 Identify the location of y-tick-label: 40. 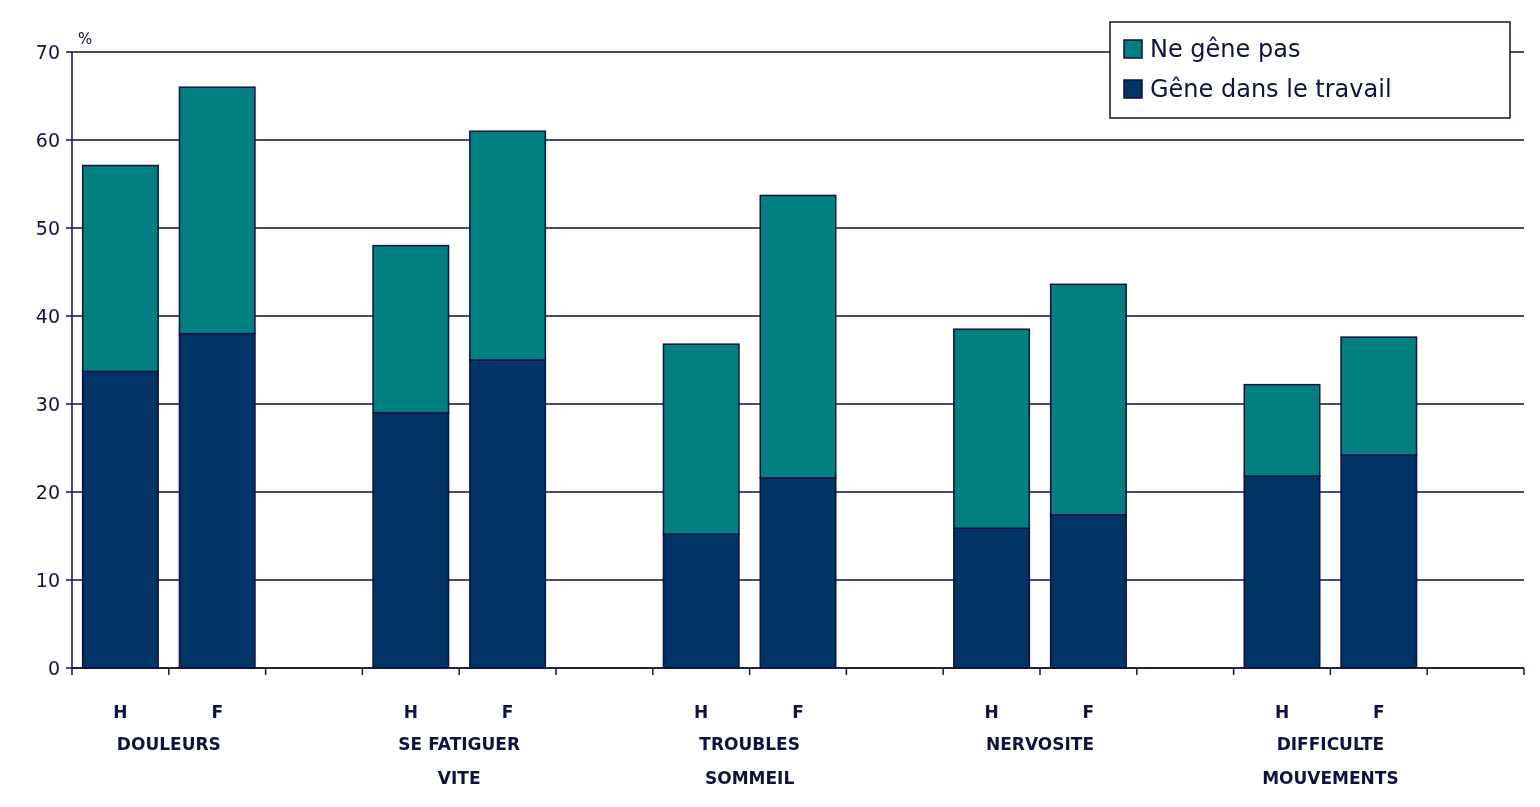
(47, 315).